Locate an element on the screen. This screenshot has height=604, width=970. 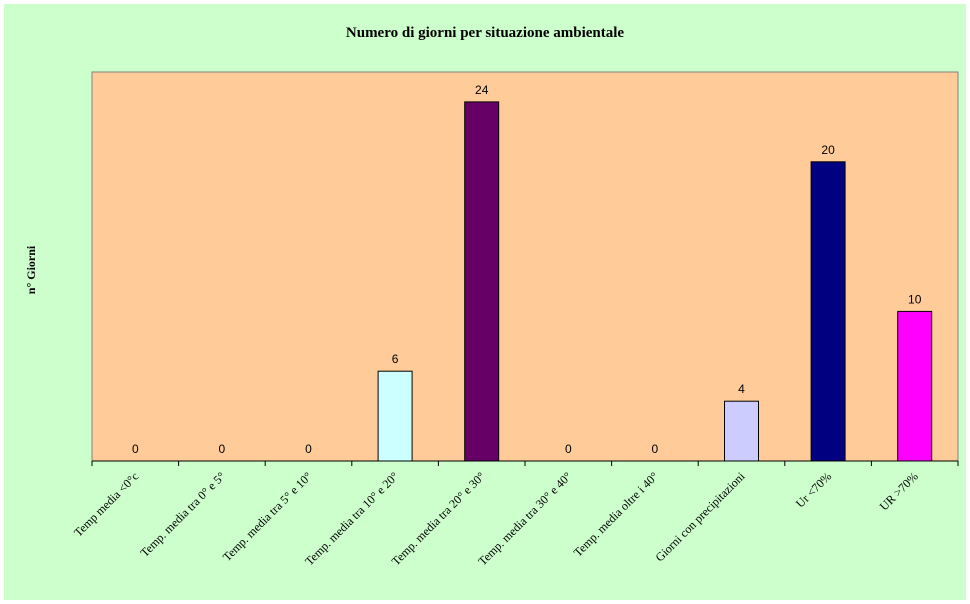
data-label-1: 0 is located at coordinates (222, 449).